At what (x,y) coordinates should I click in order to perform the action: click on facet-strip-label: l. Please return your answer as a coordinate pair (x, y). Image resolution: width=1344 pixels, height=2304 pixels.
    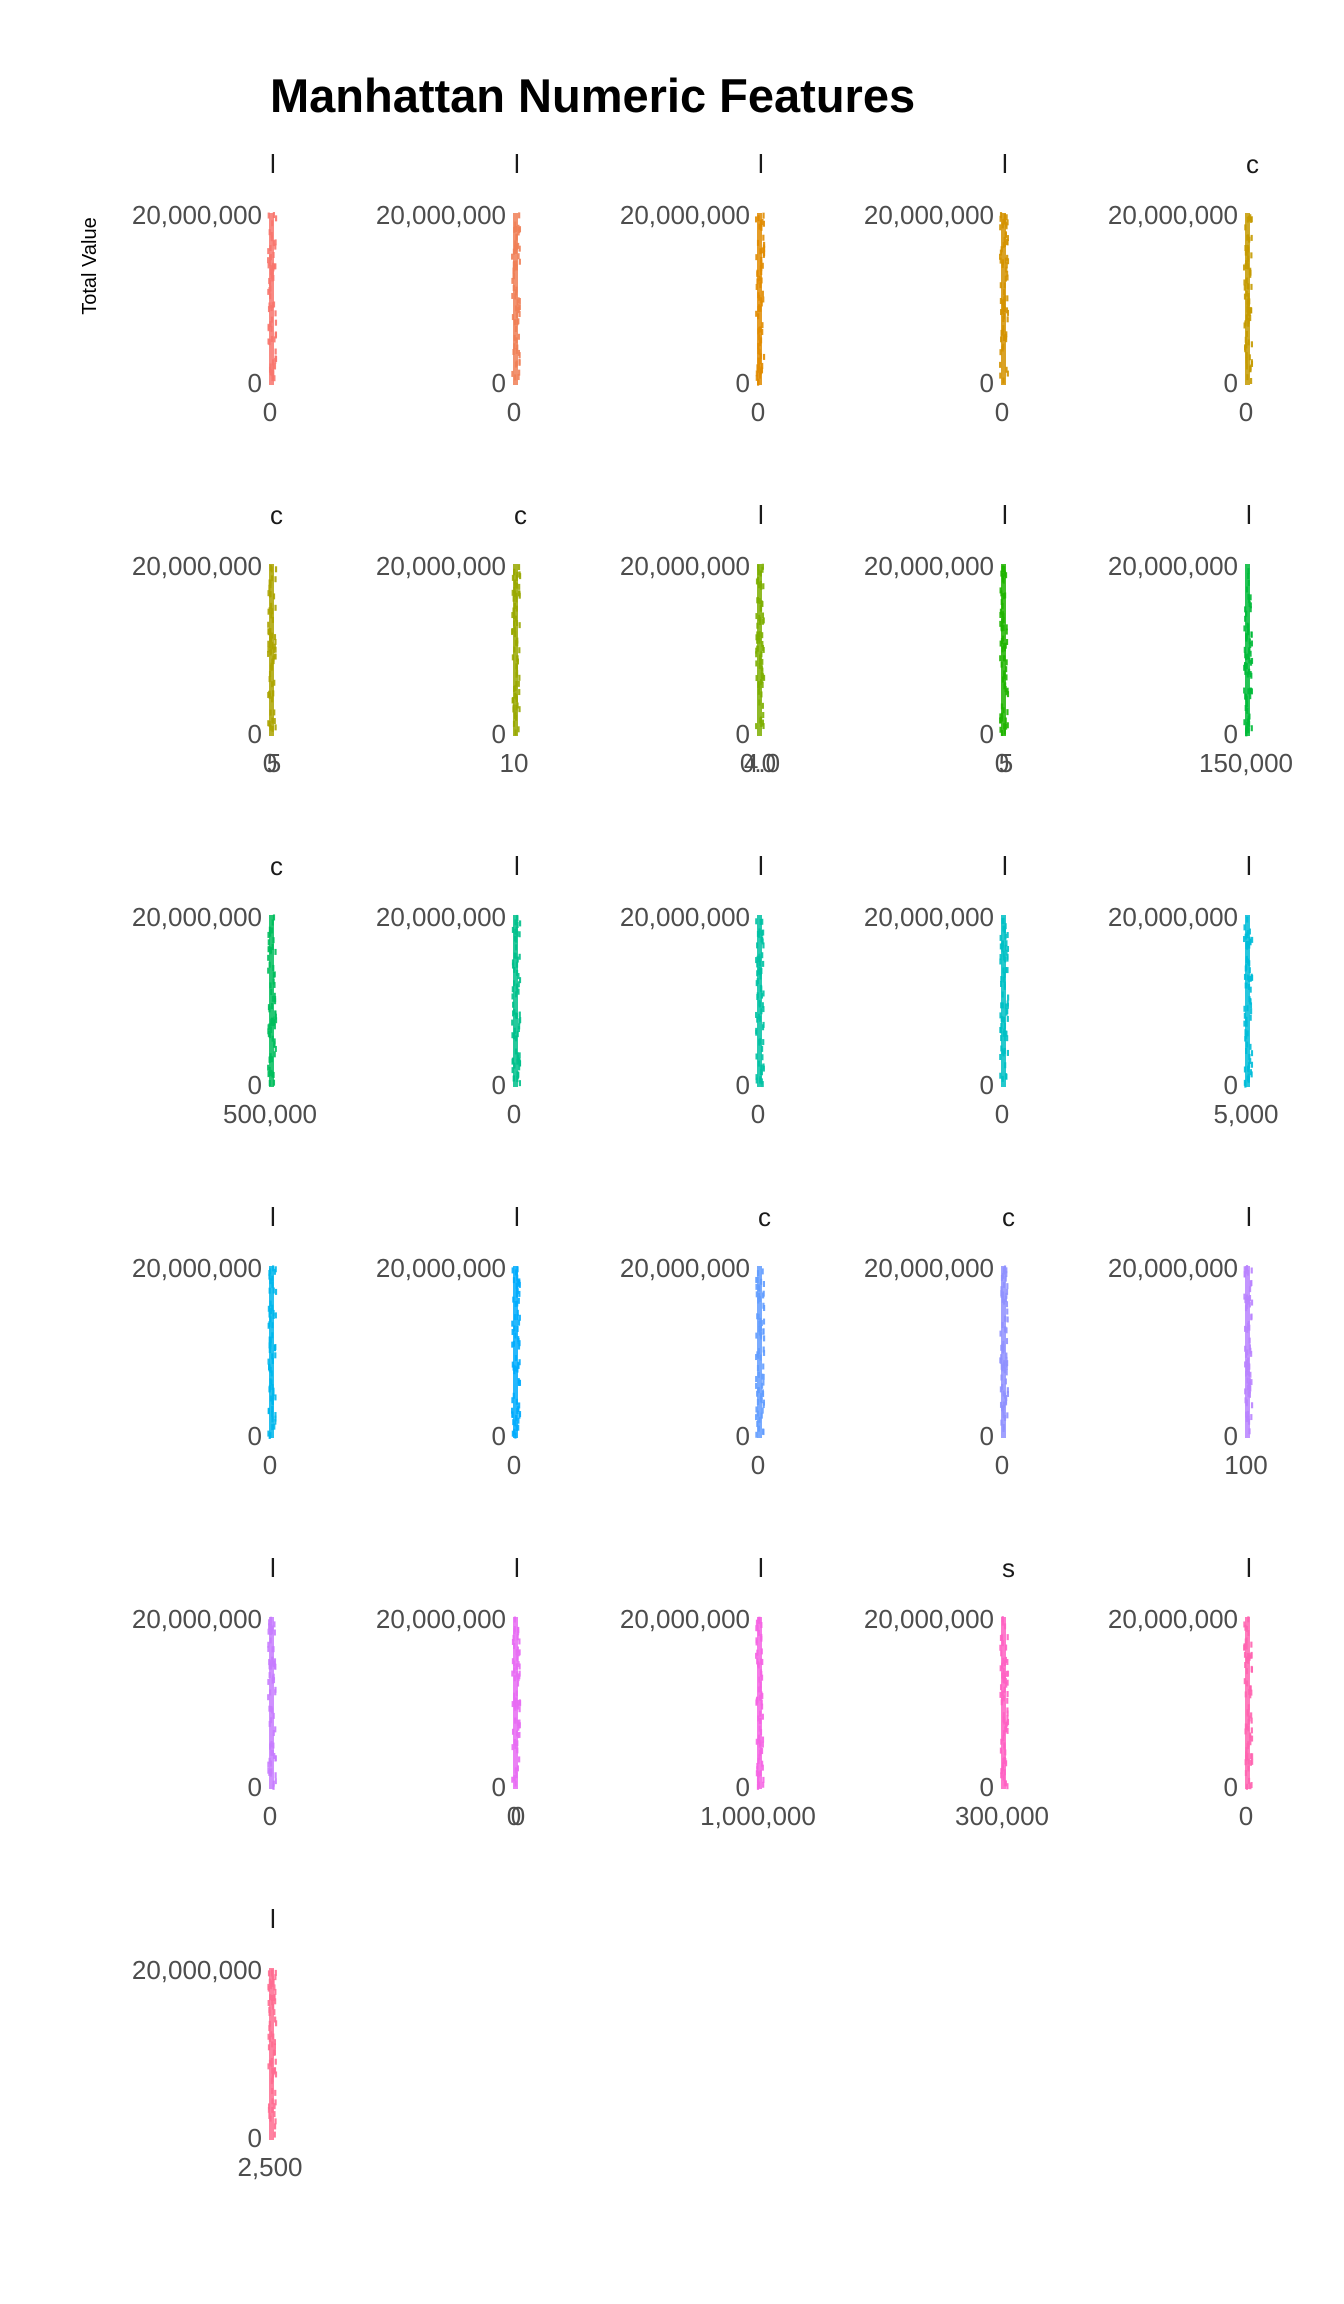
    Looking at the image, I should click on (273, 1919).